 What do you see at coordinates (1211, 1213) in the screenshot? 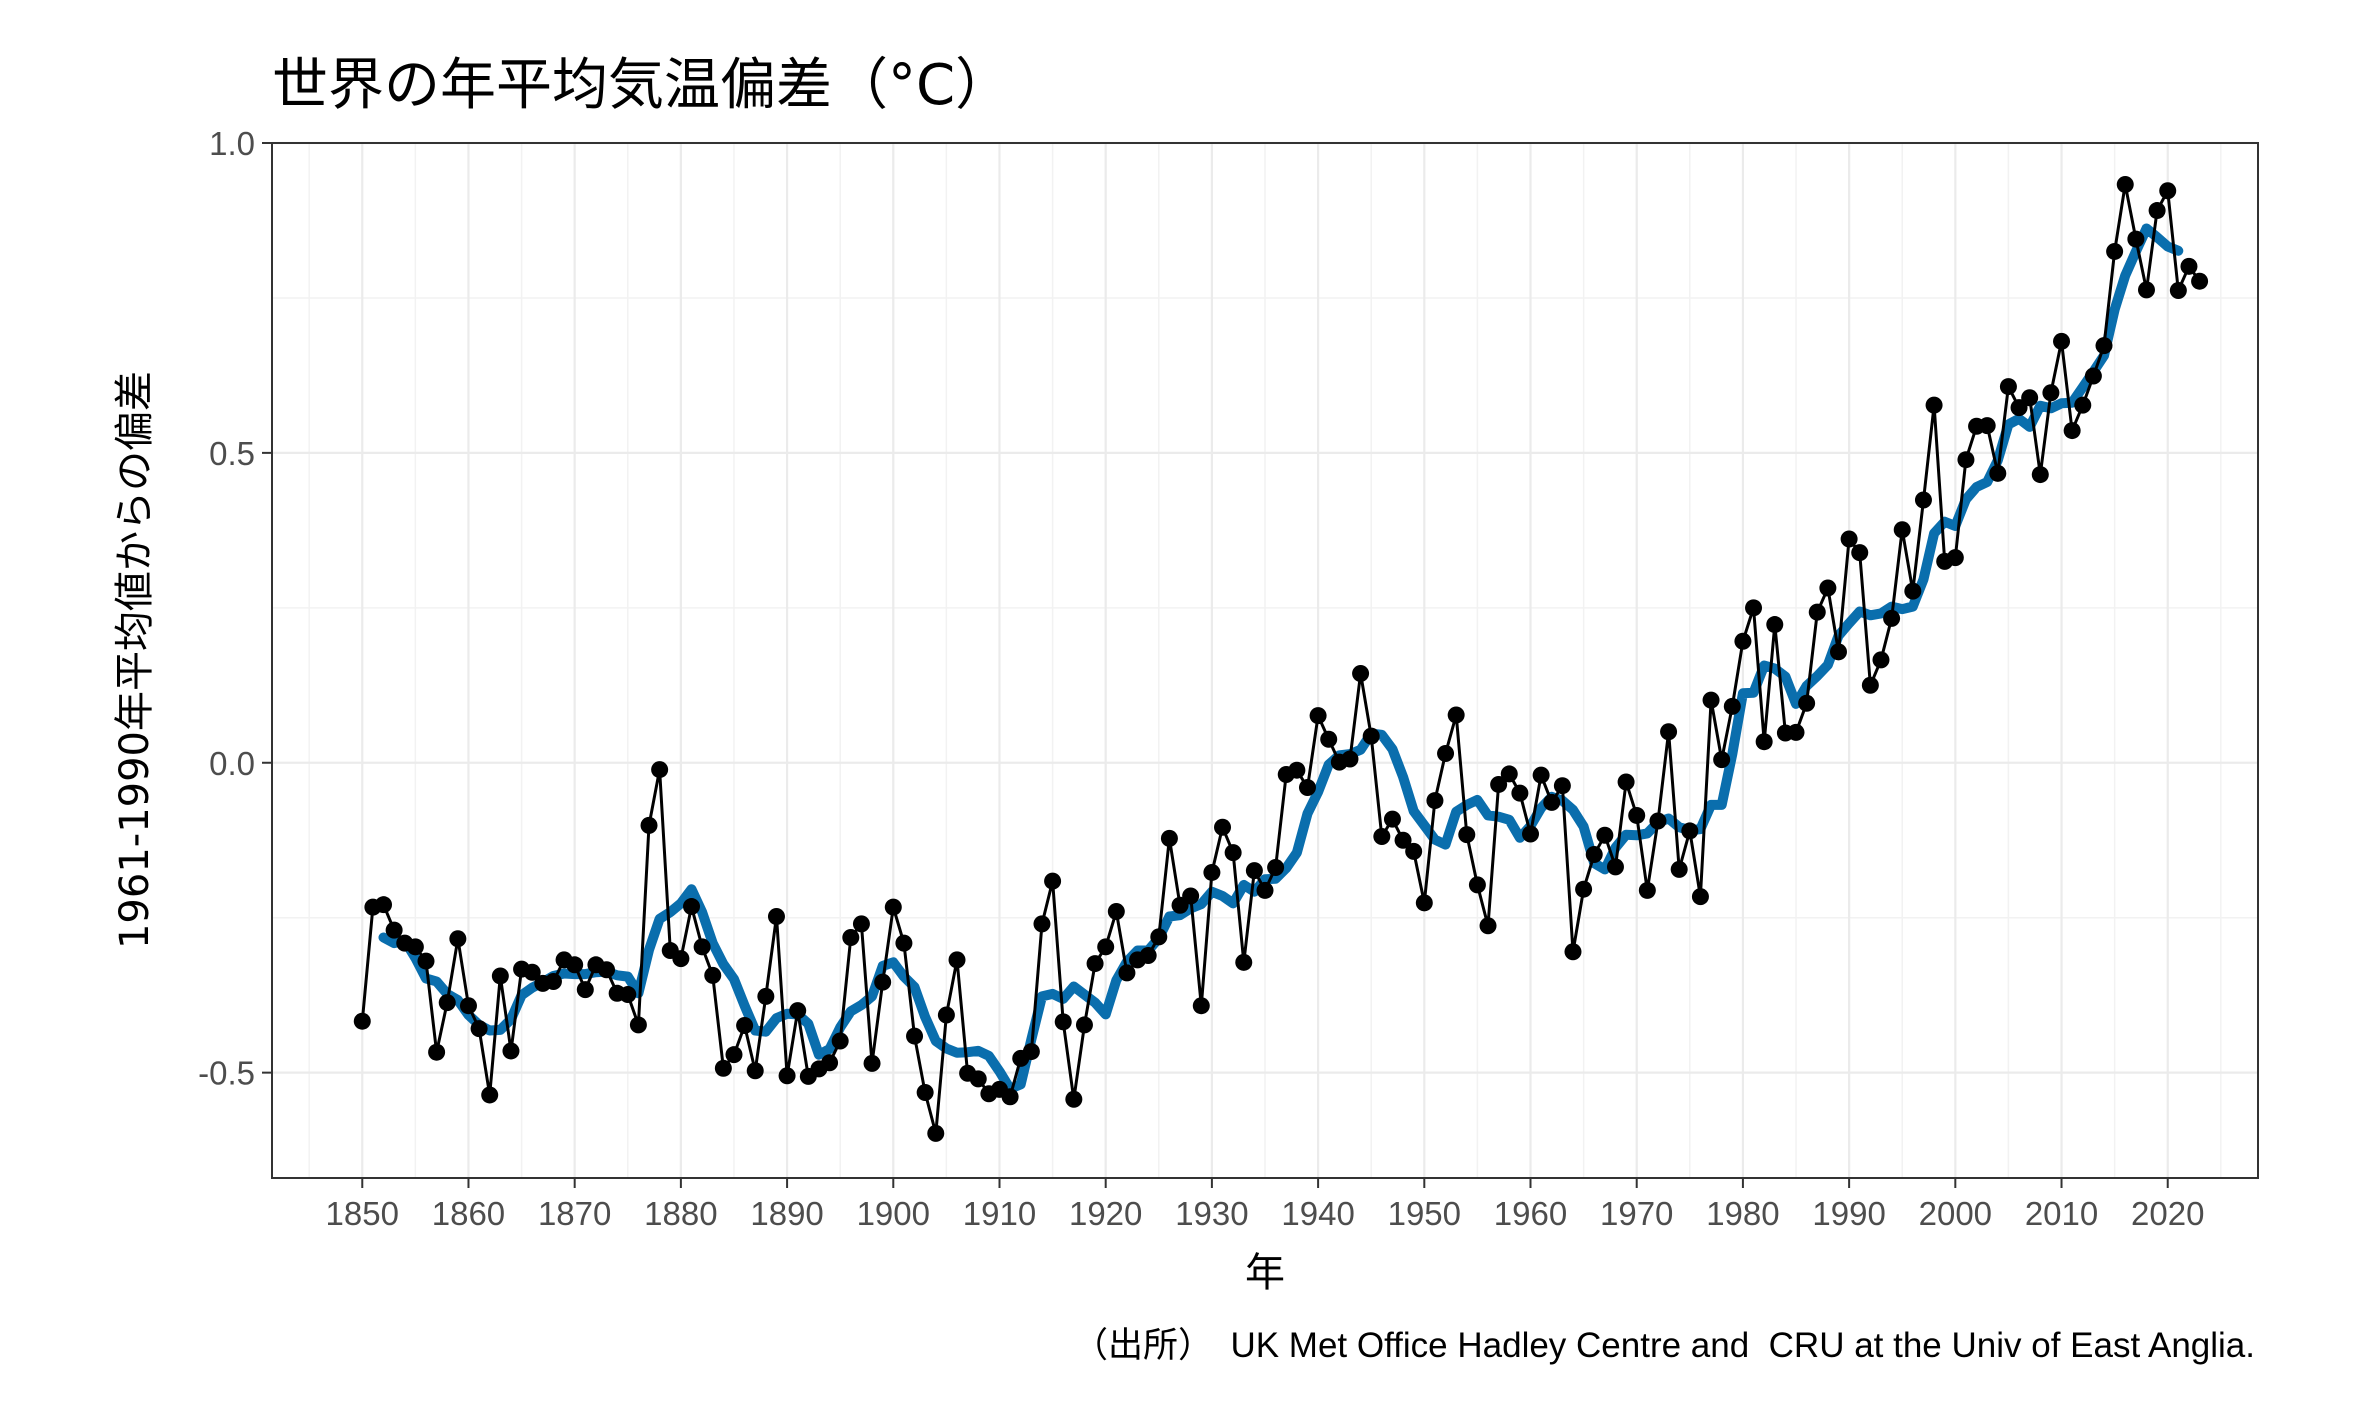
I see `x-tick-label: 1930` at bounding box center [1211, 1213].